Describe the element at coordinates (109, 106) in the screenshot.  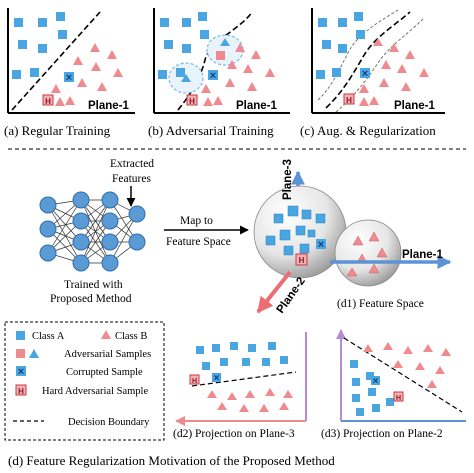
I see `panel-a-plane-label: Plane-1` at that location.